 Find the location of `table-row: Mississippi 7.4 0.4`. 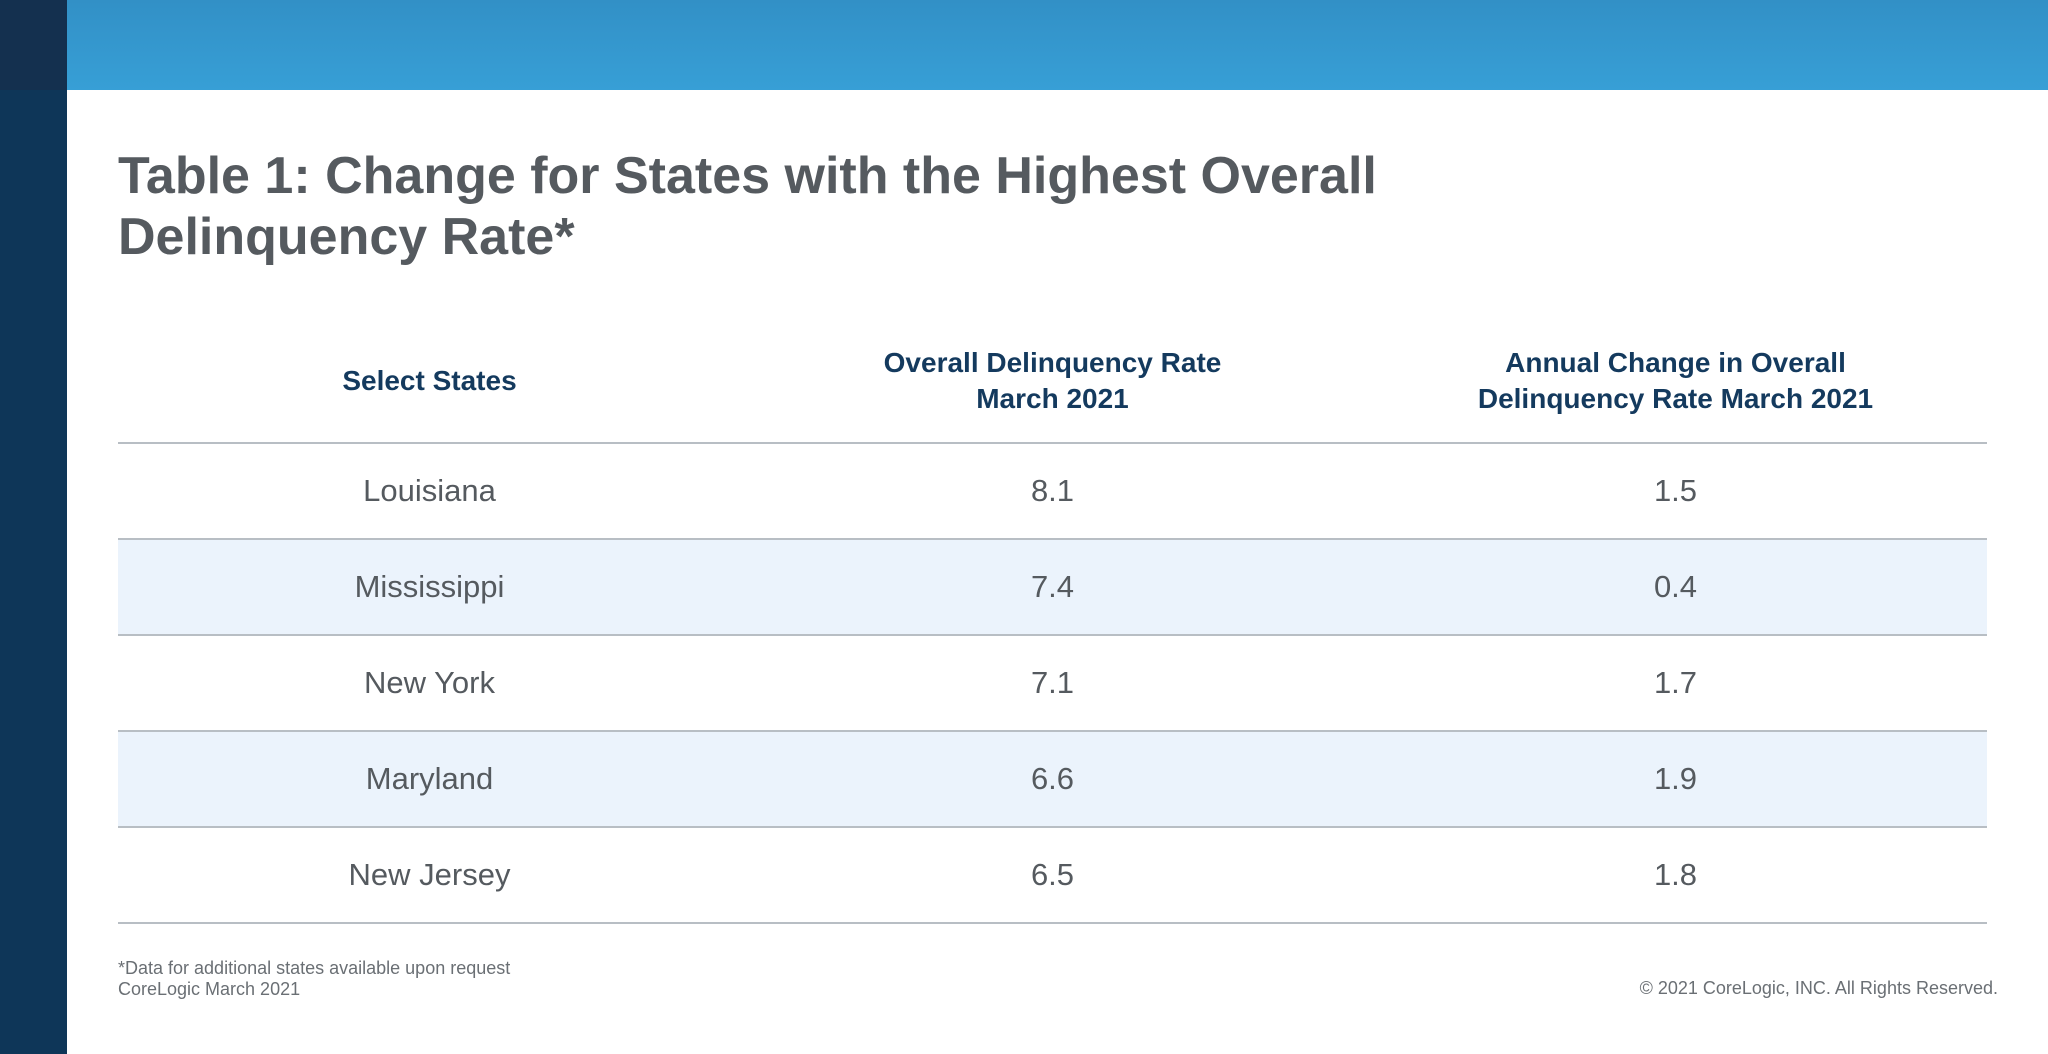

table-row: Mississippi 7.4 0.4 is located at coordinates (1052, 588).